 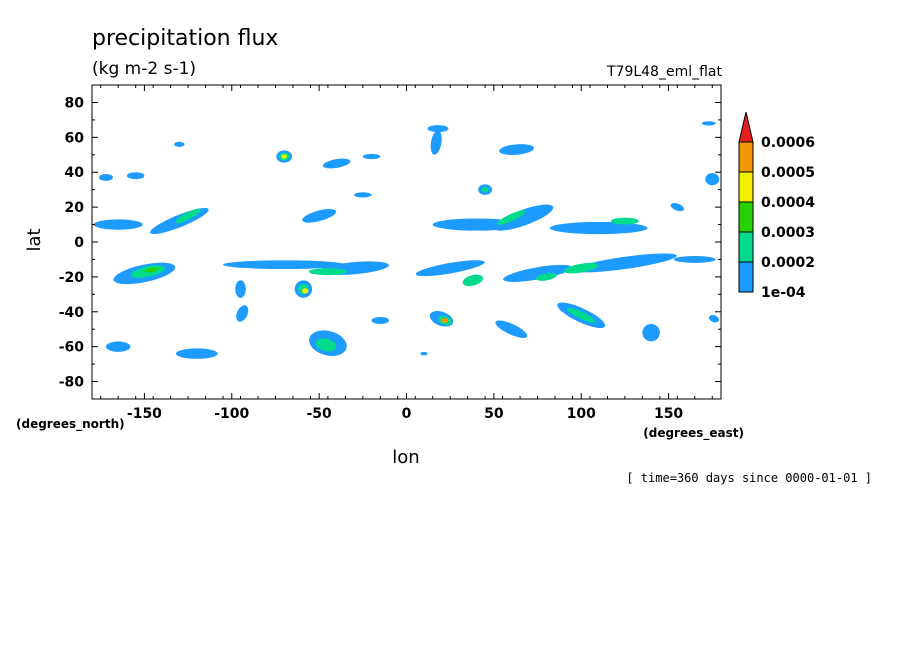 What do you see at coordinates (788, 263) in the screenshot?
I see `colorbar-label: 0.0002` at bounding box center [788, 263].